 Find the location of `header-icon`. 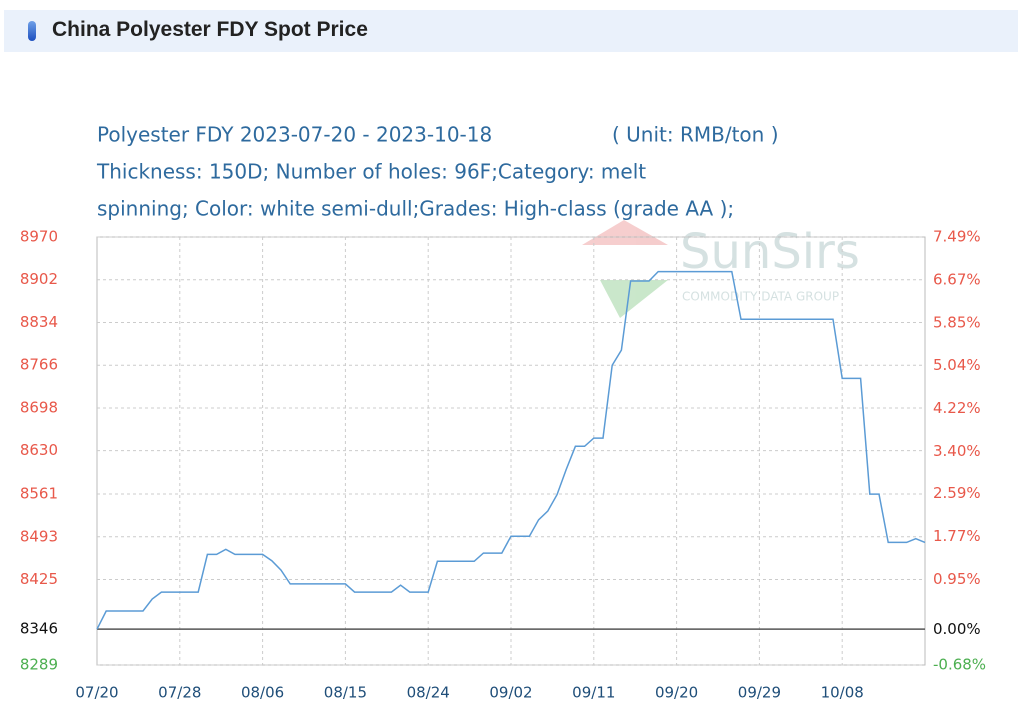

header-icon is located at coordinates (32, 31).